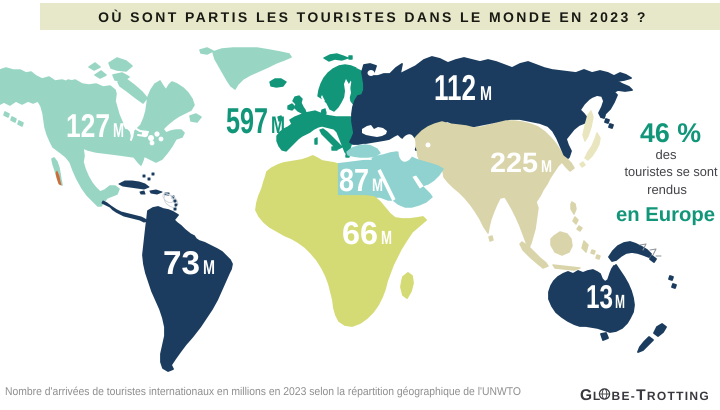  Describe the element at coordinates (599, 296) in the screenshot. I see `svg-text: 13` at that location.